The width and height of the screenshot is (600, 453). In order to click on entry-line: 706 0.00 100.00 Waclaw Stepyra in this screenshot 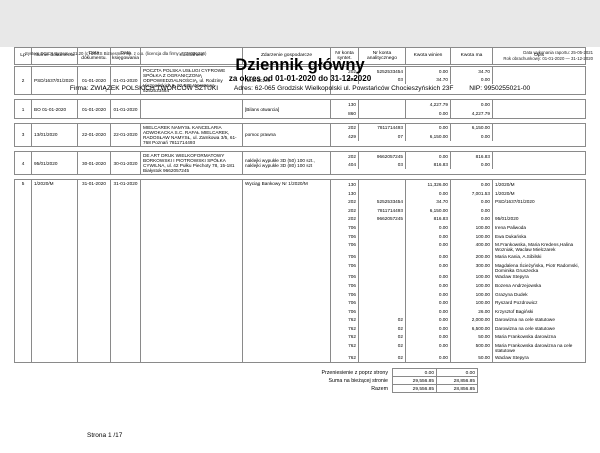, I will do `click(458, 277)`.